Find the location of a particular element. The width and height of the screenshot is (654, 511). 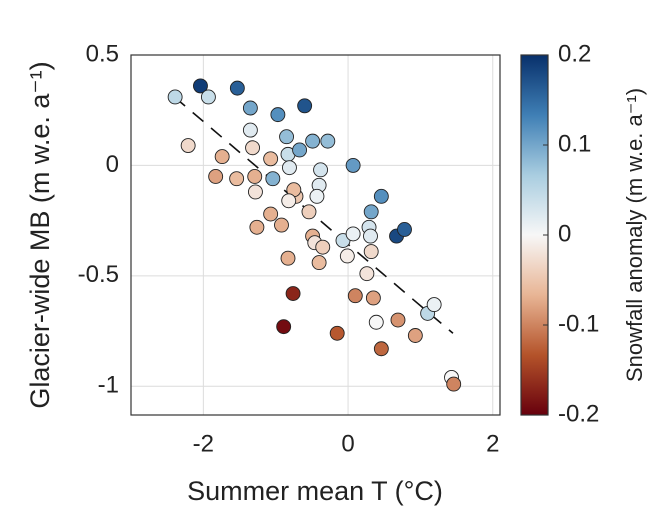

x-tick-label: -2 is located at coordinates (203, 443).